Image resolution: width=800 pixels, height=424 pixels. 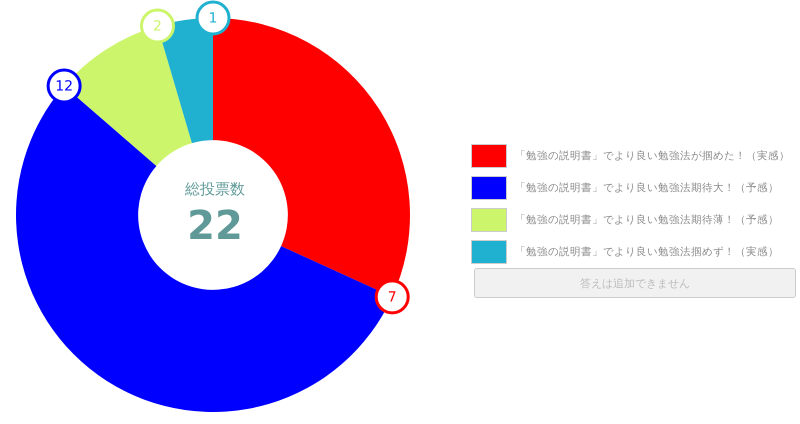 I want to click on text: 22, so click(x=215, y=226).